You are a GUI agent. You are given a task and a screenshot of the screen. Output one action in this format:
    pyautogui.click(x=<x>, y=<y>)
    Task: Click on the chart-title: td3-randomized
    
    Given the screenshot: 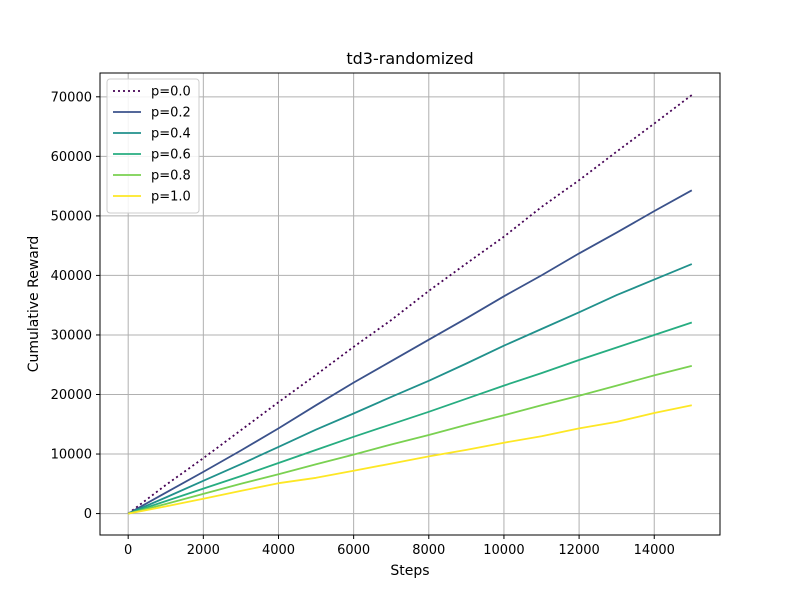 What is the action you would take?
    pyautogui.click(x=409, y=58)
    